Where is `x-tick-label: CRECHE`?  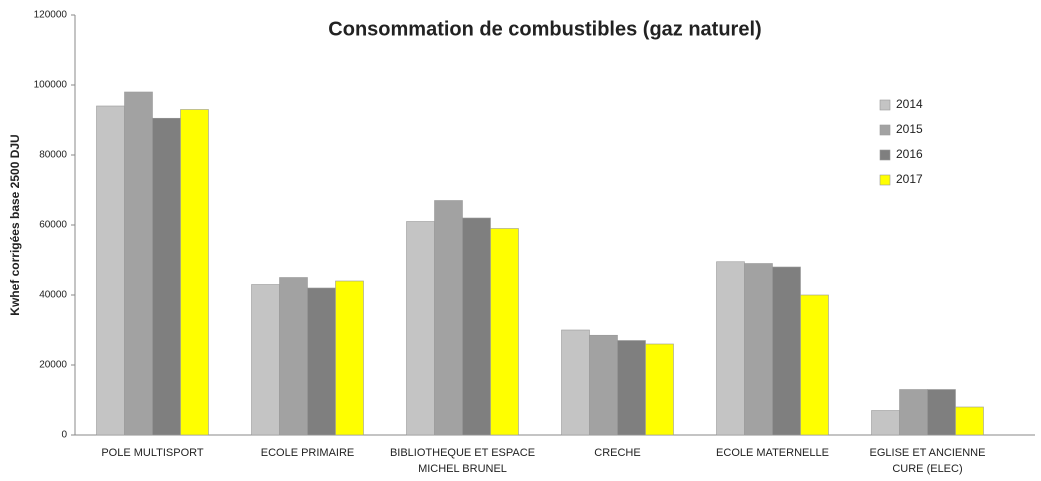 x-tick-label: CRECHE is located at coordinates (617, 453).